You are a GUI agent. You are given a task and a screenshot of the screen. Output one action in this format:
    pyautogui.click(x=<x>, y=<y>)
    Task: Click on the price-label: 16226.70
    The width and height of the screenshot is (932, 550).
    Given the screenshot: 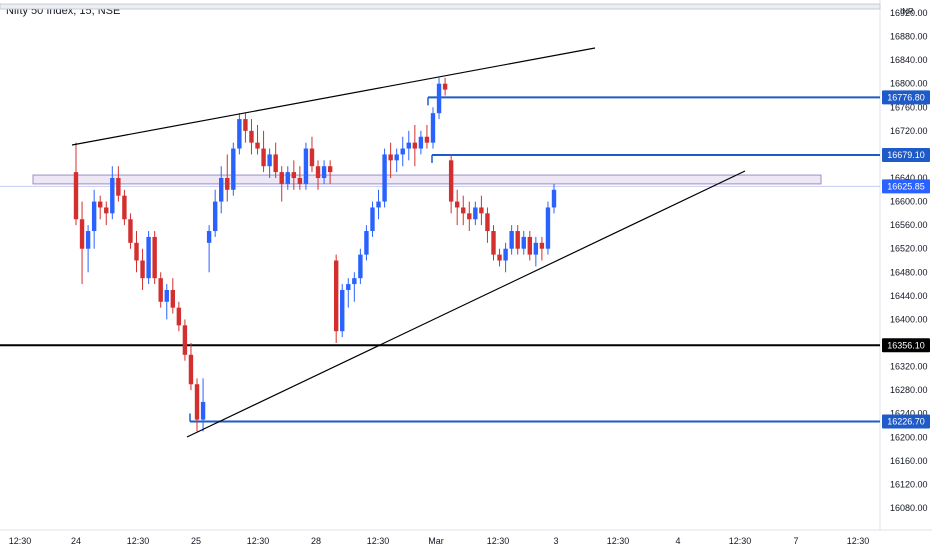 What is the action you would take?
    pyautogui.click(x=906, y=422)
    